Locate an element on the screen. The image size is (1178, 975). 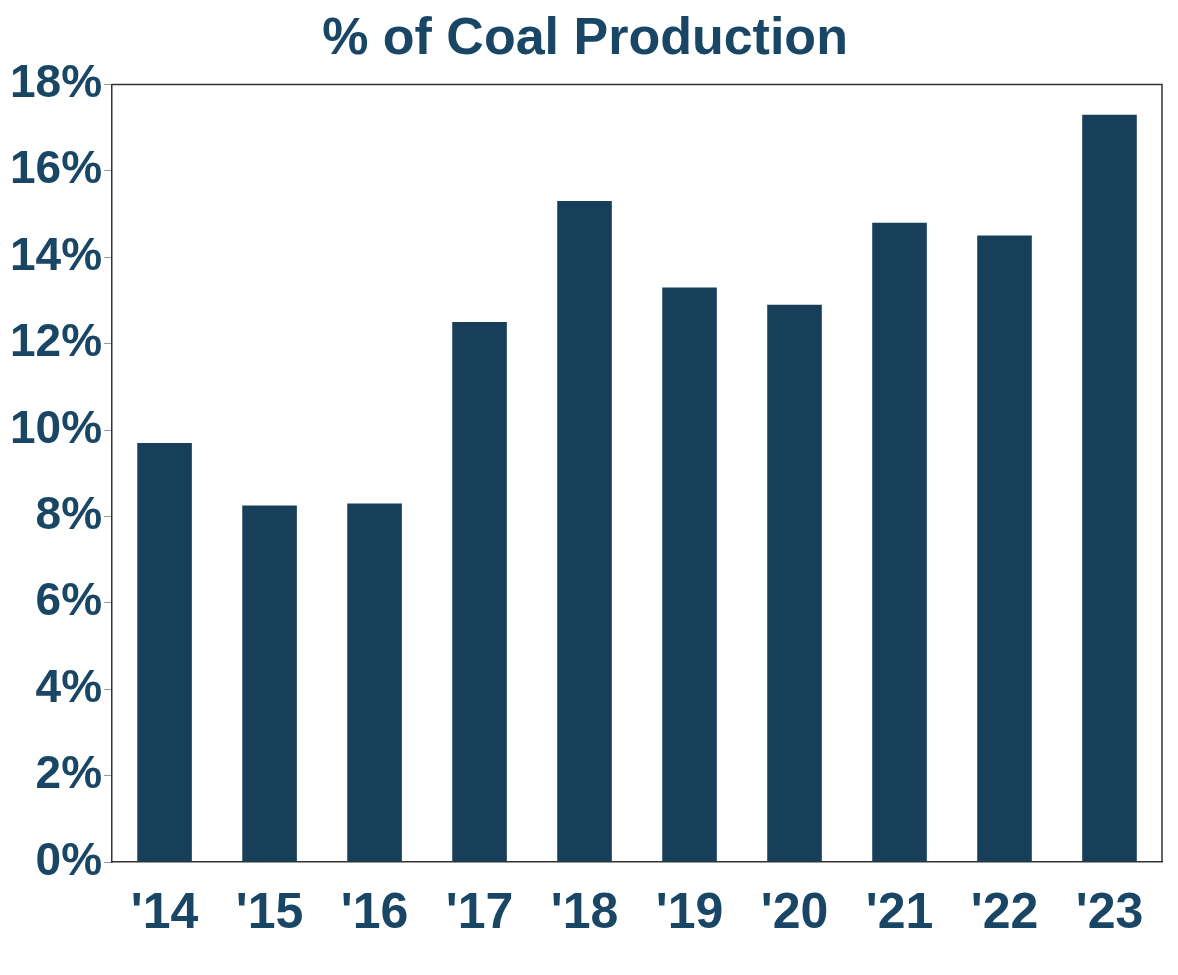
y-tick-label: 2% is located at coordinates (69, 772).